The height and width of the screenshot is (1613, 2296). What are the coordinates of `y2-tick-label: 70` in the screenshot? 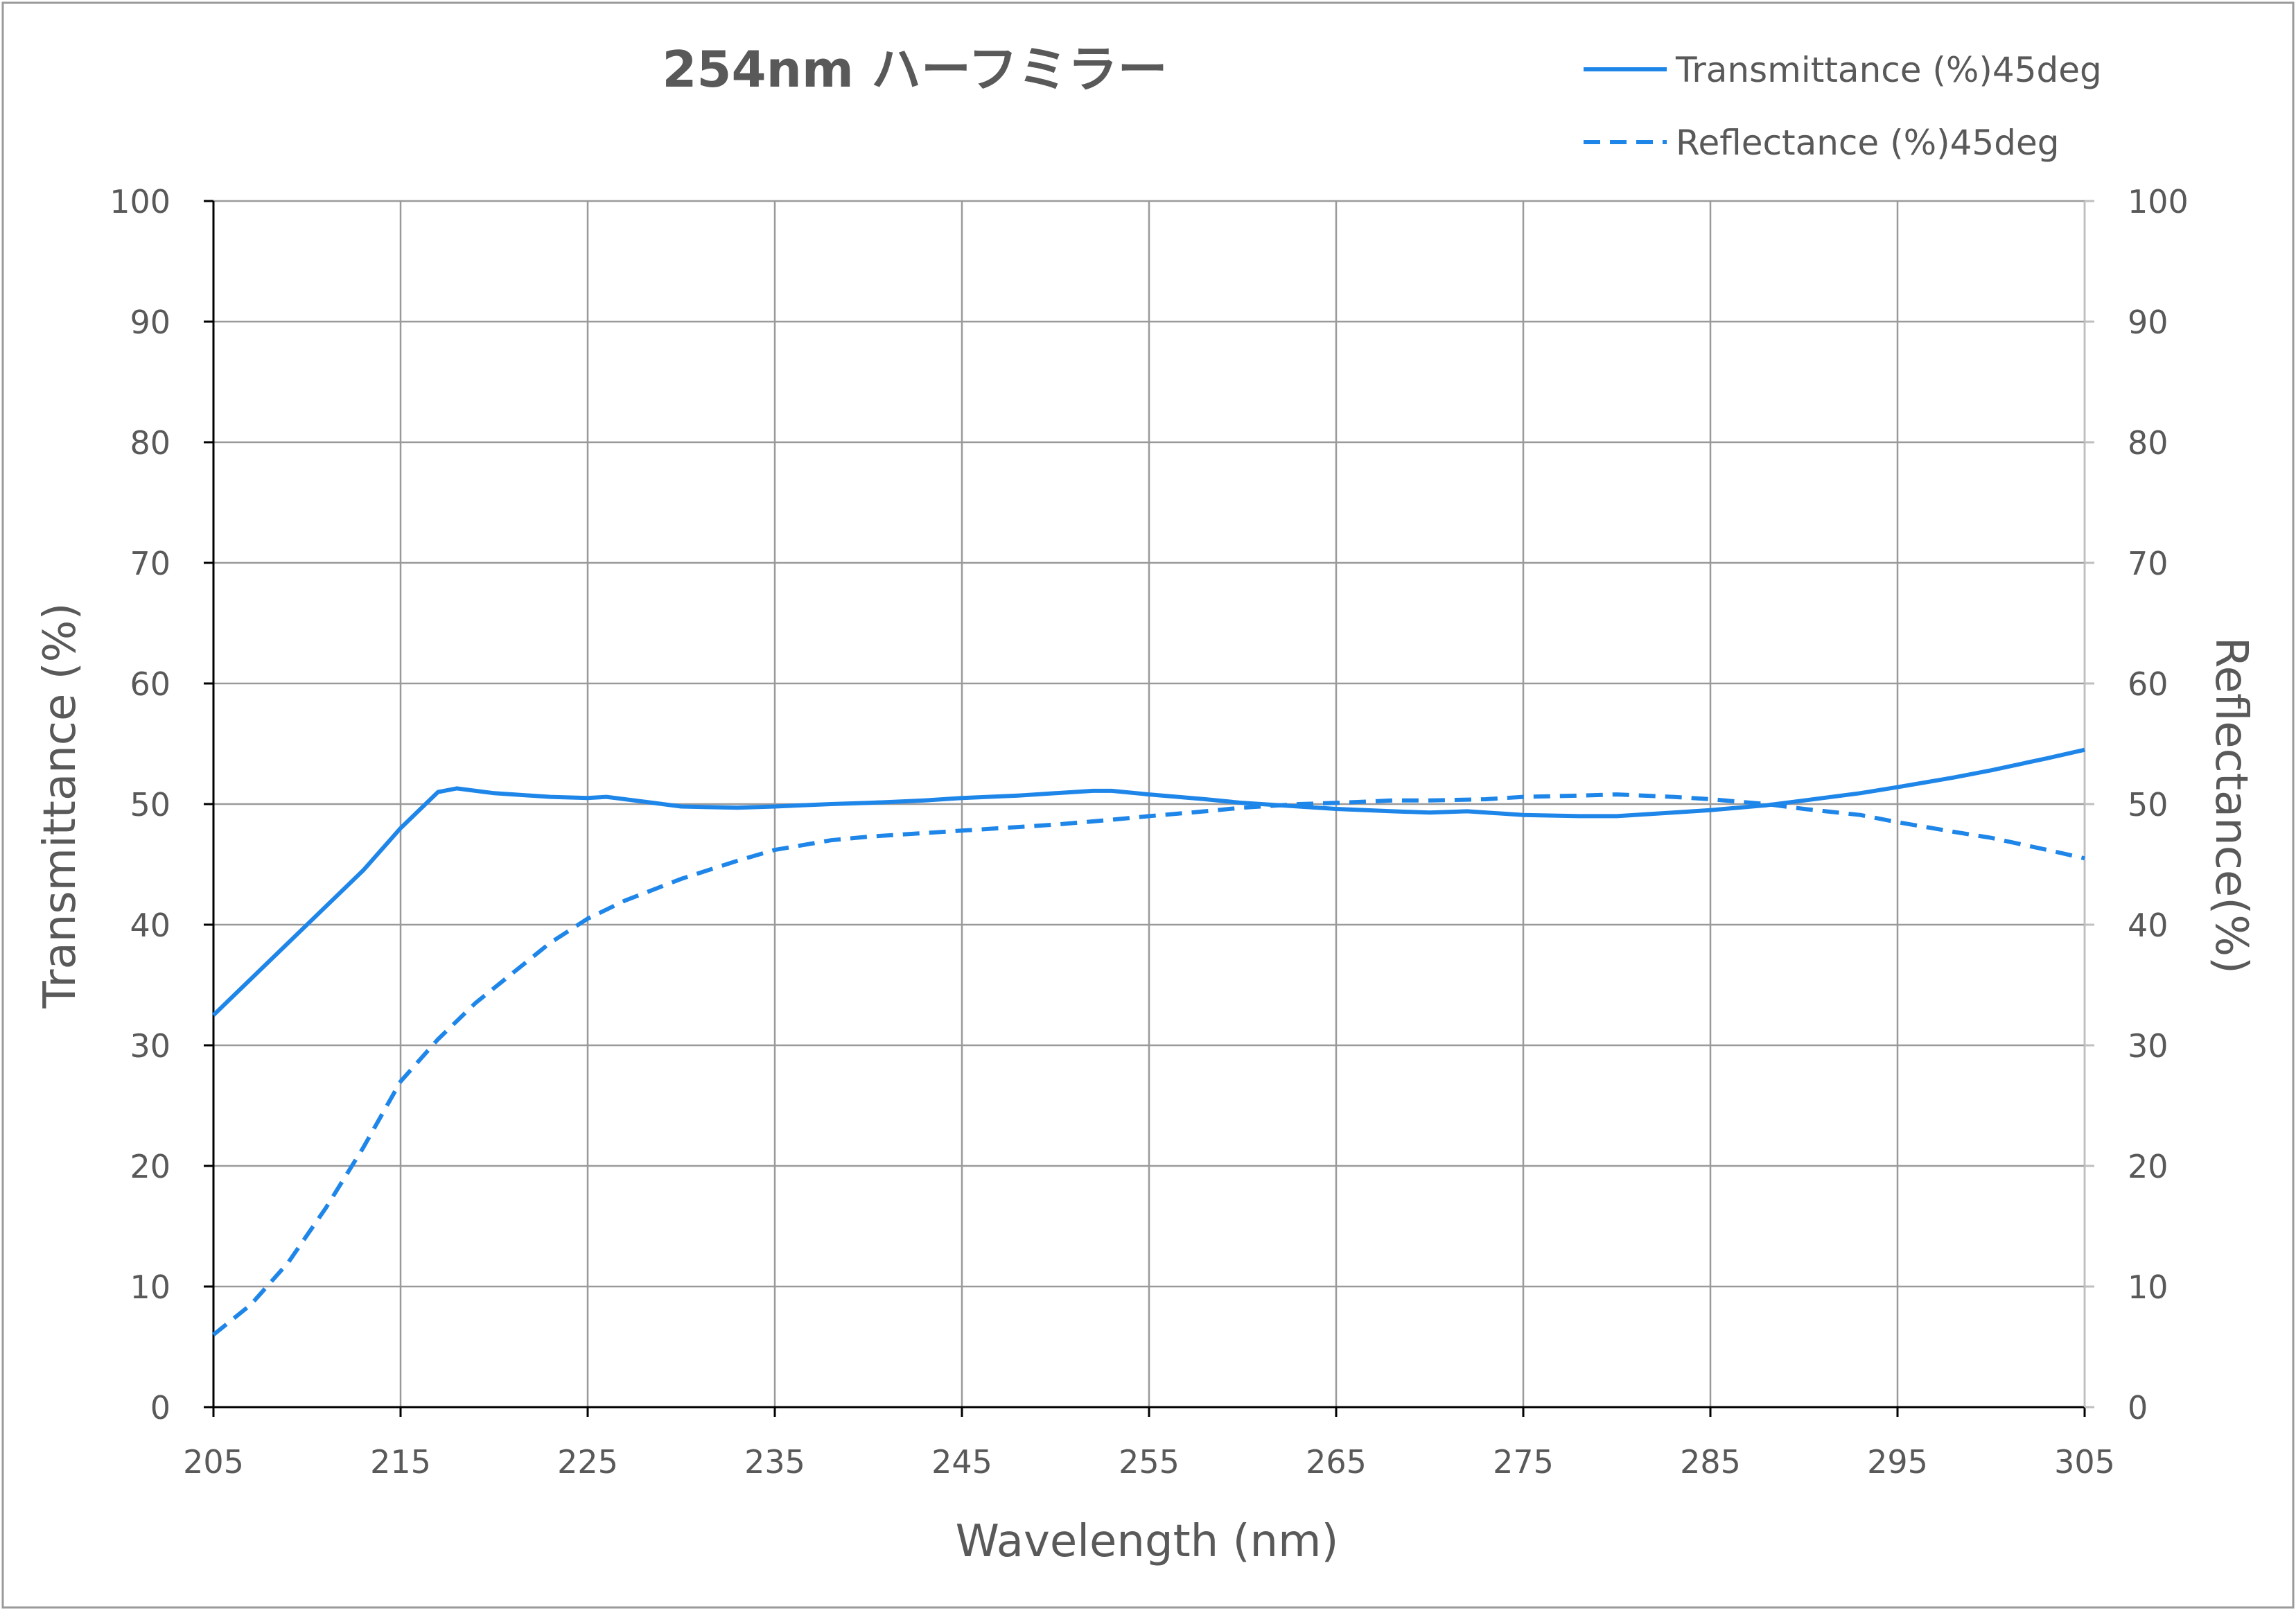 It's located at (2148, 563).